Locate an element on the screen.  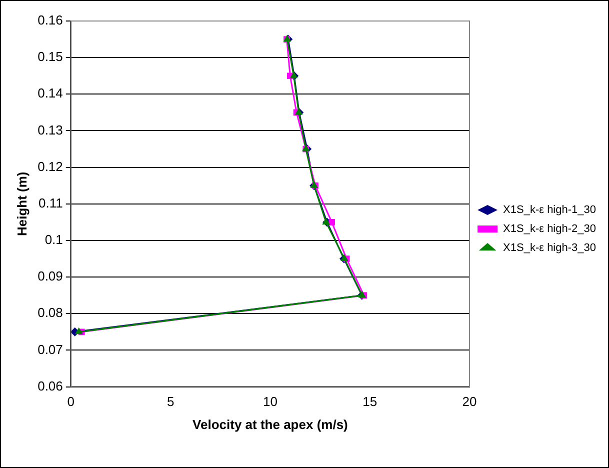
x-tick-label: 10 is located at coordinates (270, 402).